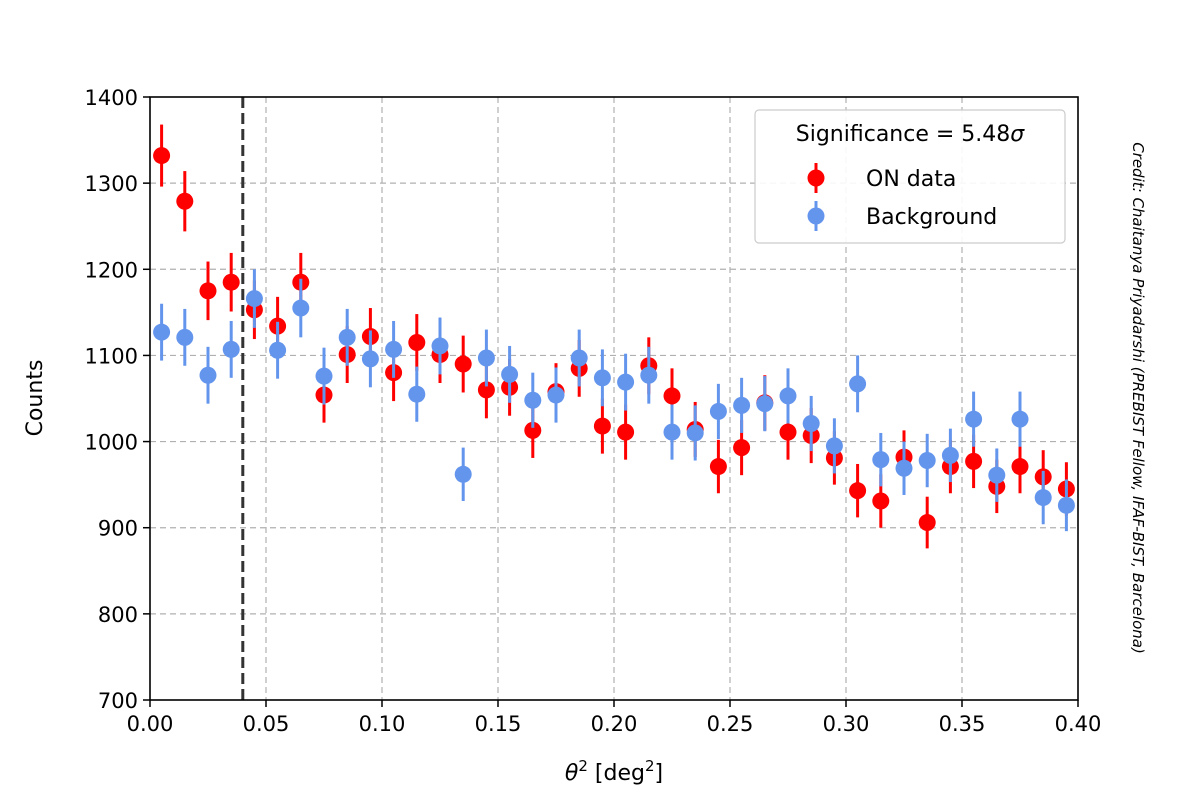  Describe the element at coordinates (614, 724) in the screenshot. I see `x-tick-label: 0.20` at that location.